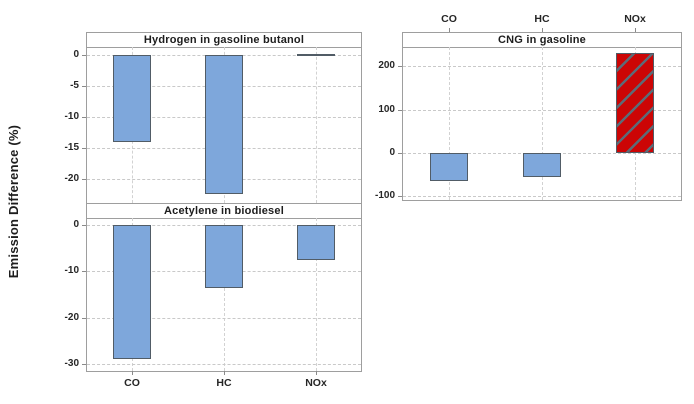  I want to click on y-axis-tick-label: -5, so click(74, 85).